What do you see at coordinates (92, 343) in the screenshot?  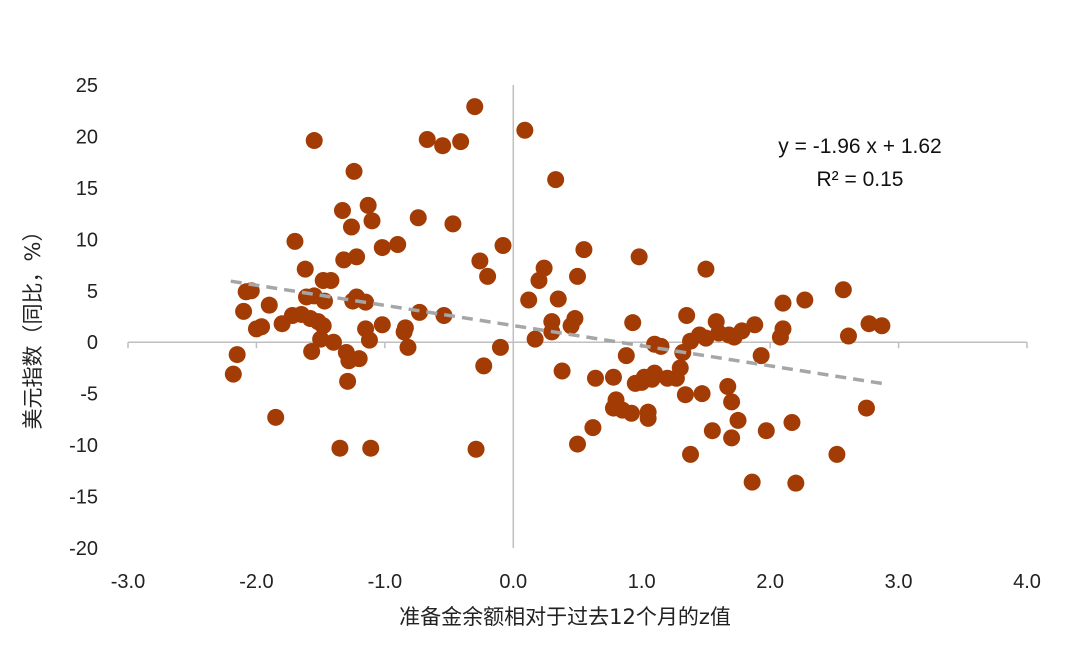 I see `y-tick-label: 0` at bounding box center [92, 343].